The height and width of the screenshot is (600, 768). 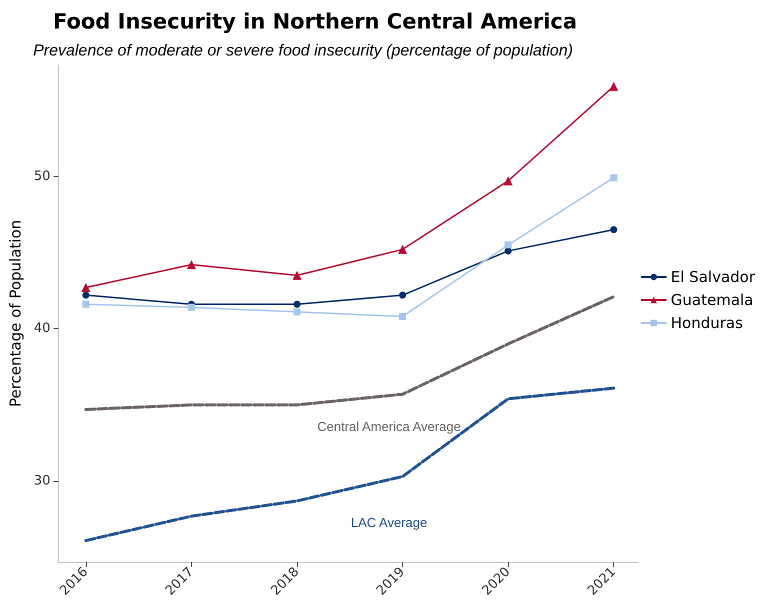 What do you see at coordinates (350, 353) in the screenshot?
I see `line-series` at bounding box center [350, 353].